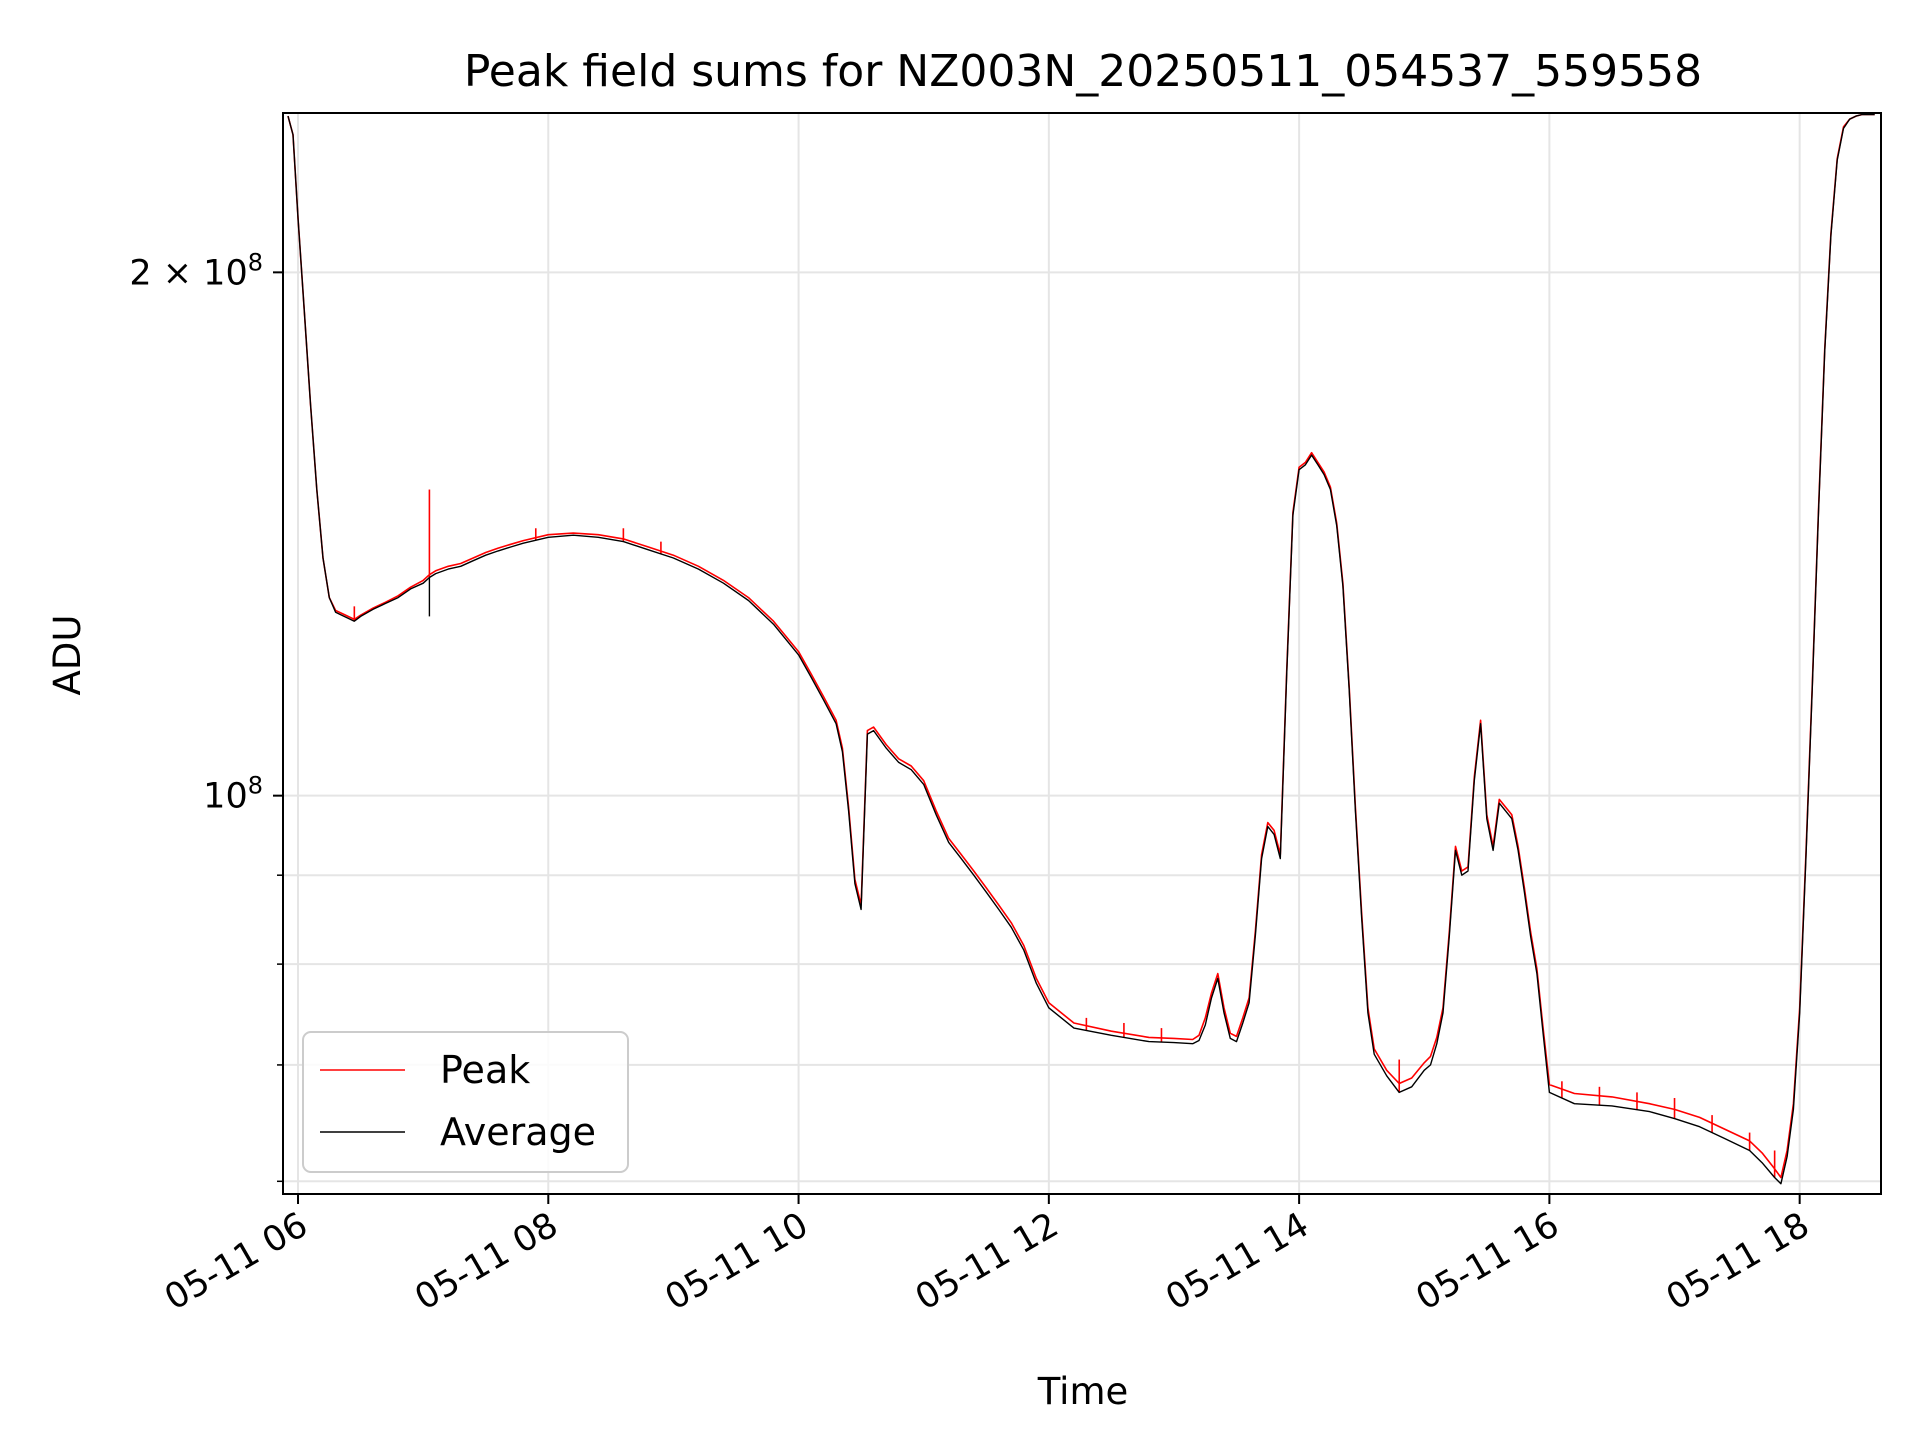  I want to click on y-tick-label: 108, so click(233, 794).